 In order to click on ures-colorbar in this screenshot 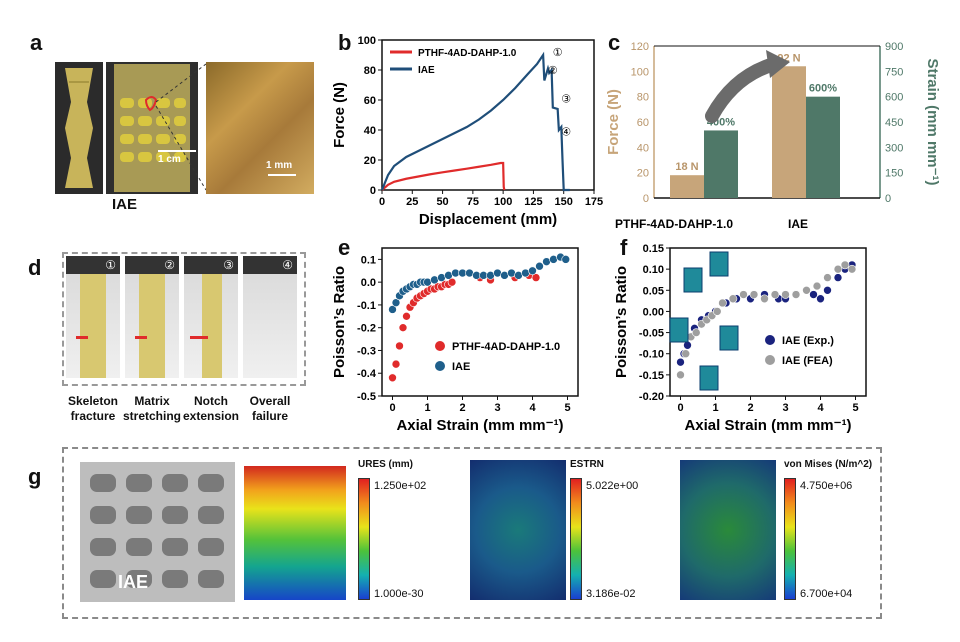, I will do `click(364, 539)`.